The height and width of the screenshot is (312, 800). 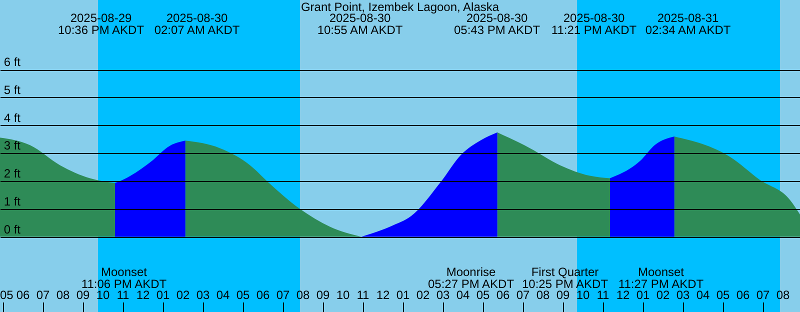 What do you see at coordinates (13, 117) in the screenshot?
I see `y-tick-label: 4 ft` at bounding box center [13, 117].